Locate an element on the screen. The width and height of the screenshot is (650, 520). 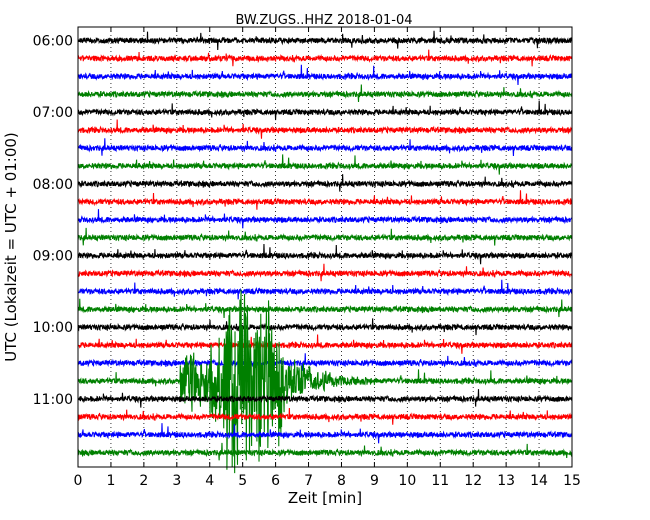
x-tick-label: 4 is located at coordinates (209, 481).